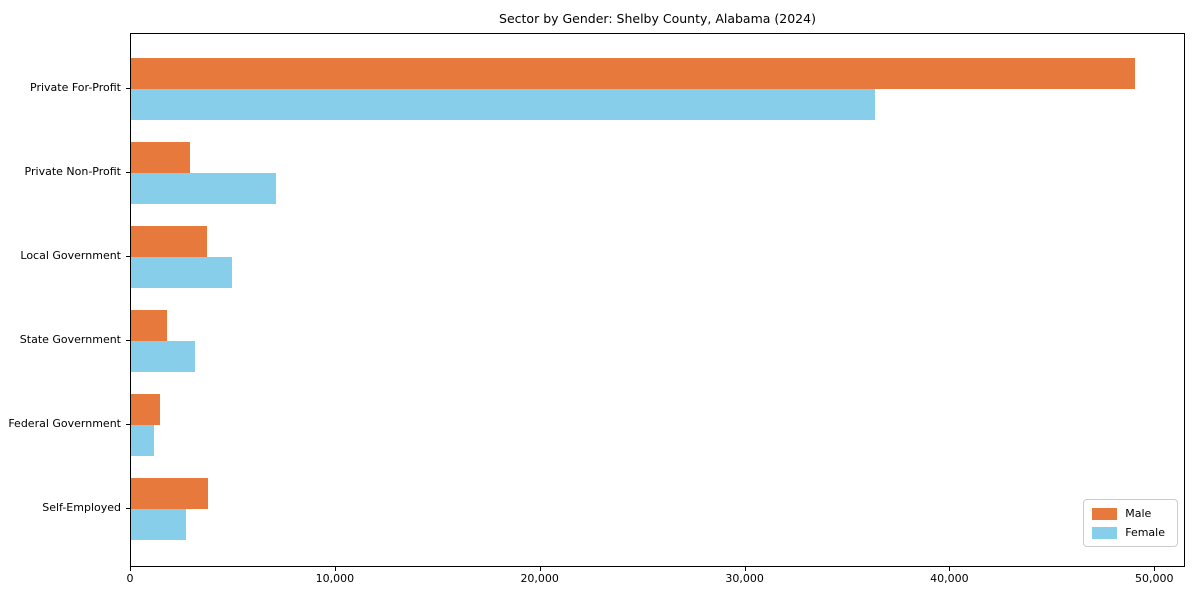 Image resolution: width=1200 pixels, height=600 pixels. I want to click on y-tick-label-self-employed: Self-Employed, so click(81, 507).